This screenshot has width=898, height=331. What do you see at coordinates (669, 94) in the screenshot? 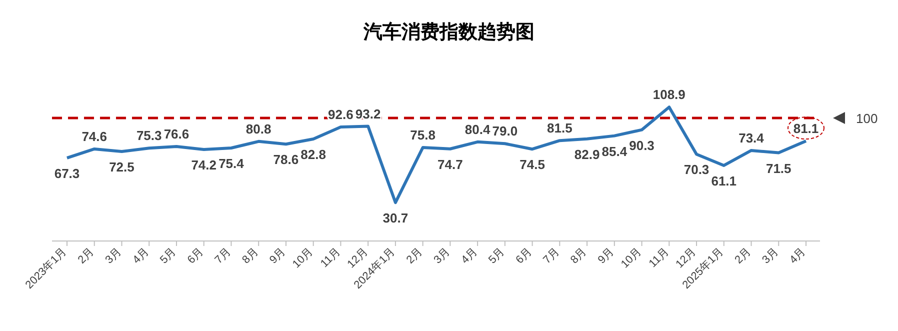
I see `data-label: 108.9` at bounding box center [669, 94].